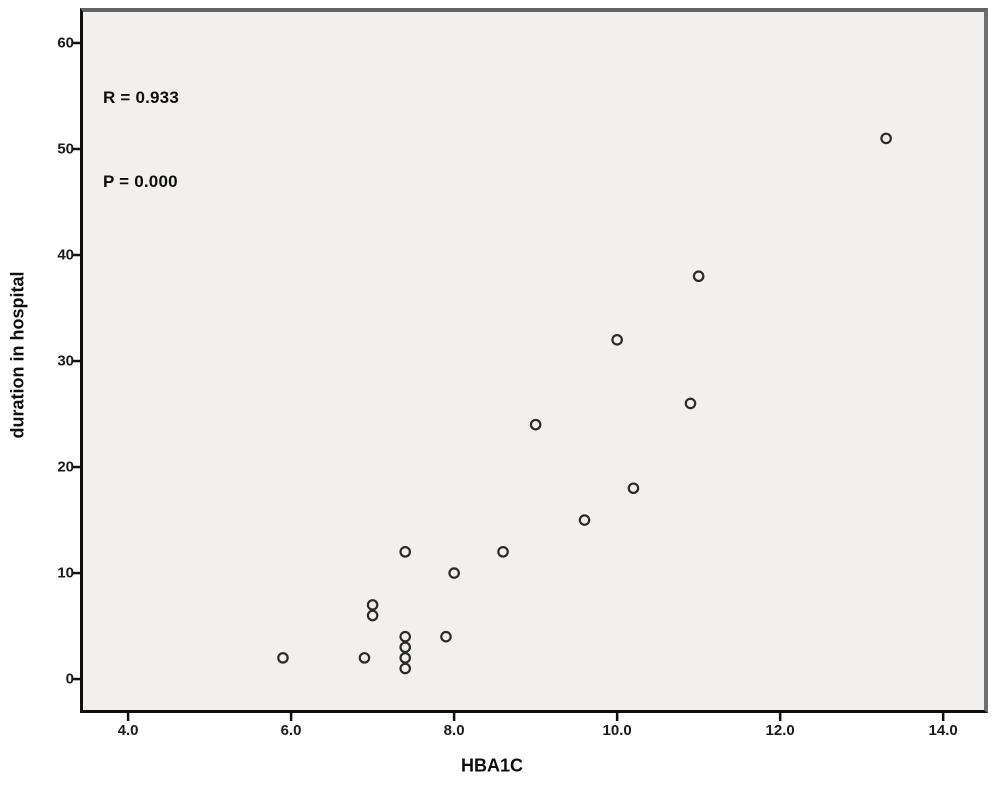  Describe the element at coordinates (141, 140) in the screenshot. I see `correlation-annotation: R = 0.933 P = 0.000` at that location.